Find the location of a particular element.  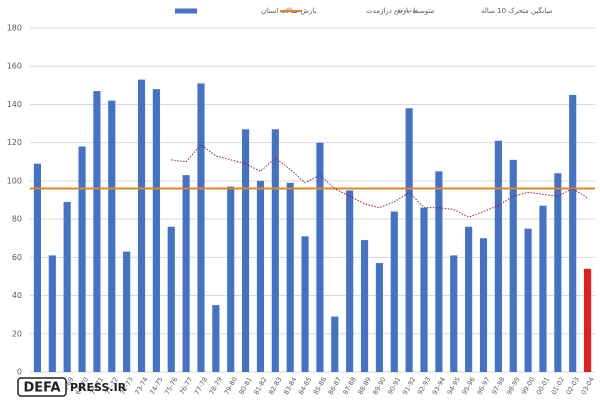

x-tick-label: 90-91 is located at coordinates (394, 386).